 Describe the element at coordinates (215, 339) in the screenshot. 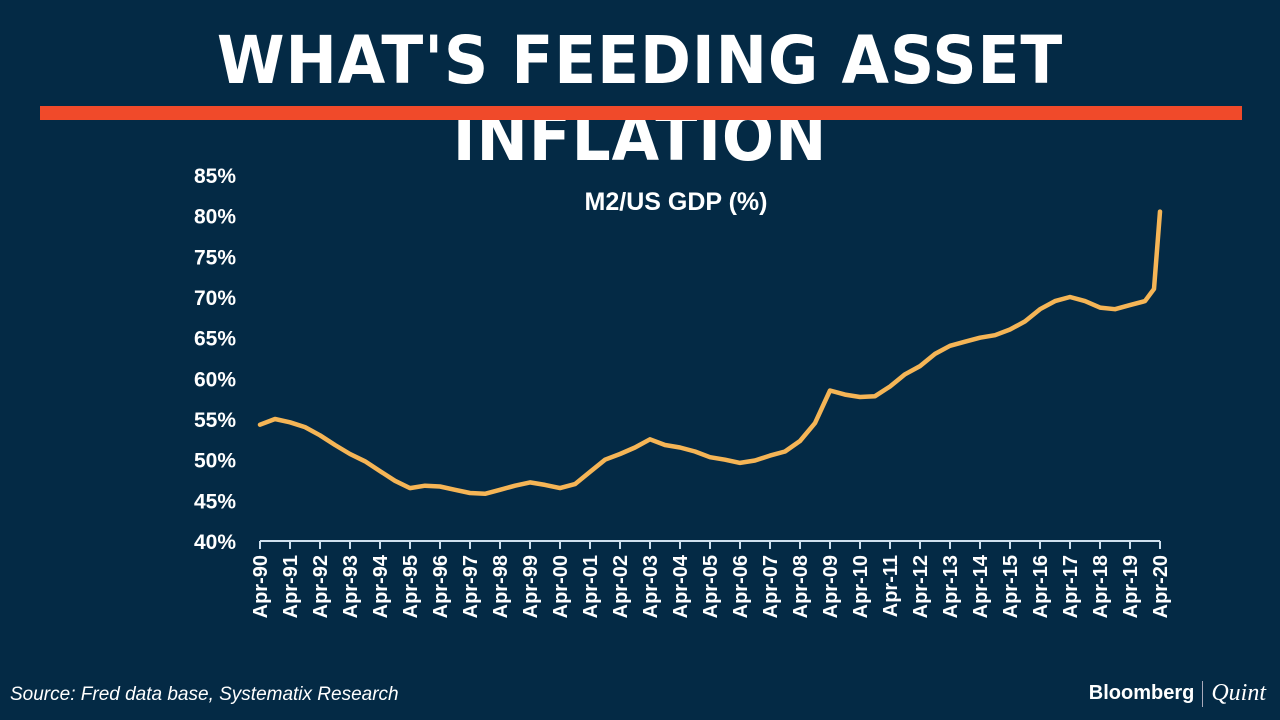

I see `y-tick-label: 65%` at that location.